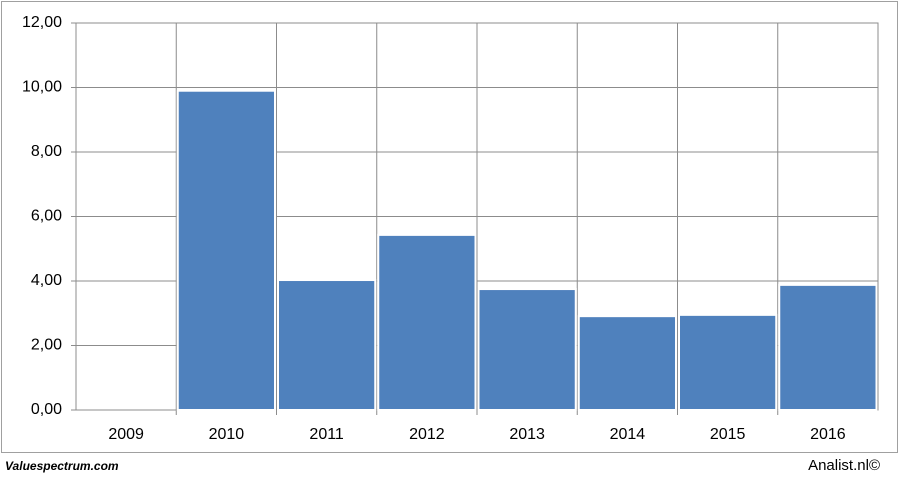  Describe the element at coordinates (46, 345) in the screenshot. I see `y-tick-label: 2,00` at that location.